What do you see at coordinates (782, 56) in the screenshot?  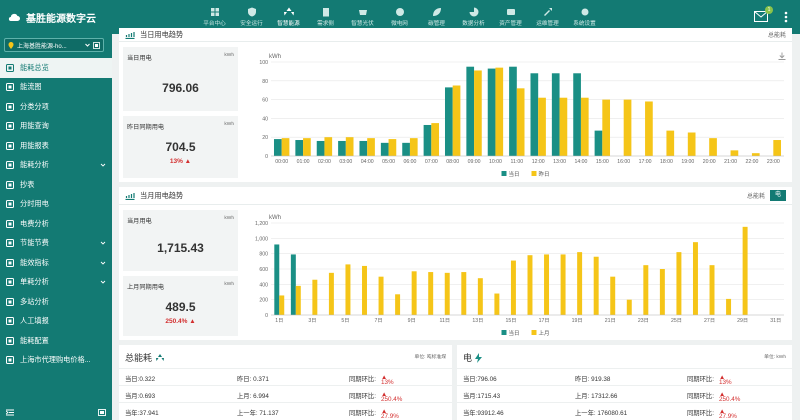 I see `download-icon` at bounding box center [782, 56].